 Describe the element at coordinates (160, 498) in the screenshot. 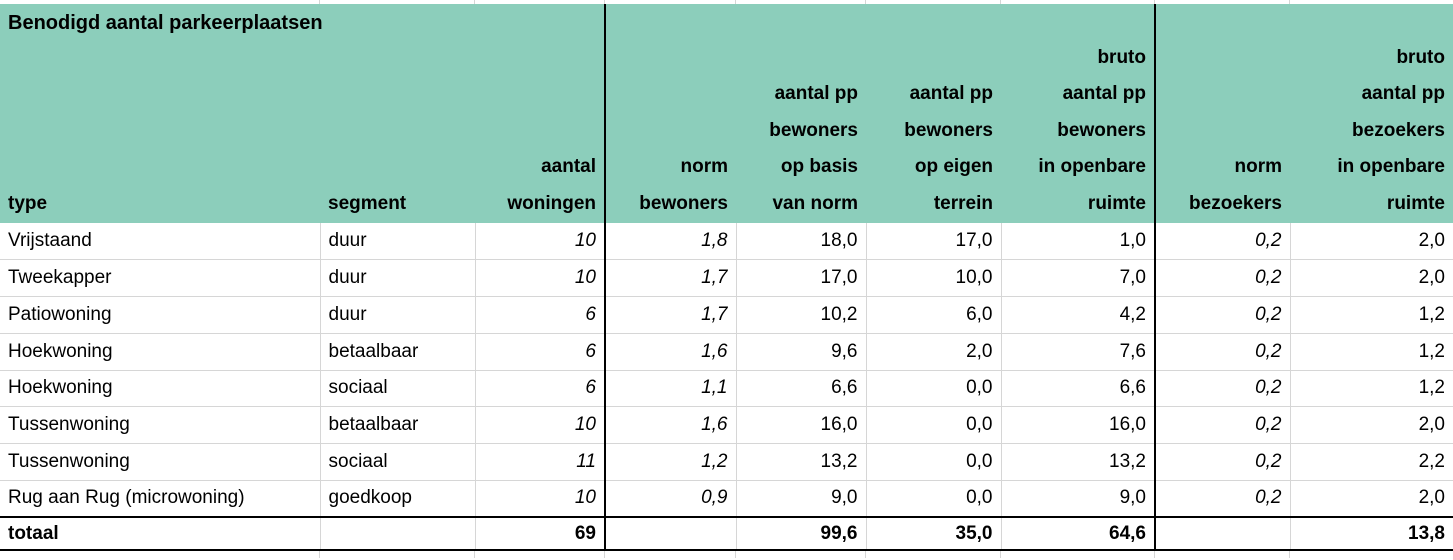

I see `cell-type: Rug aan Rug (microwoning)` at that location.